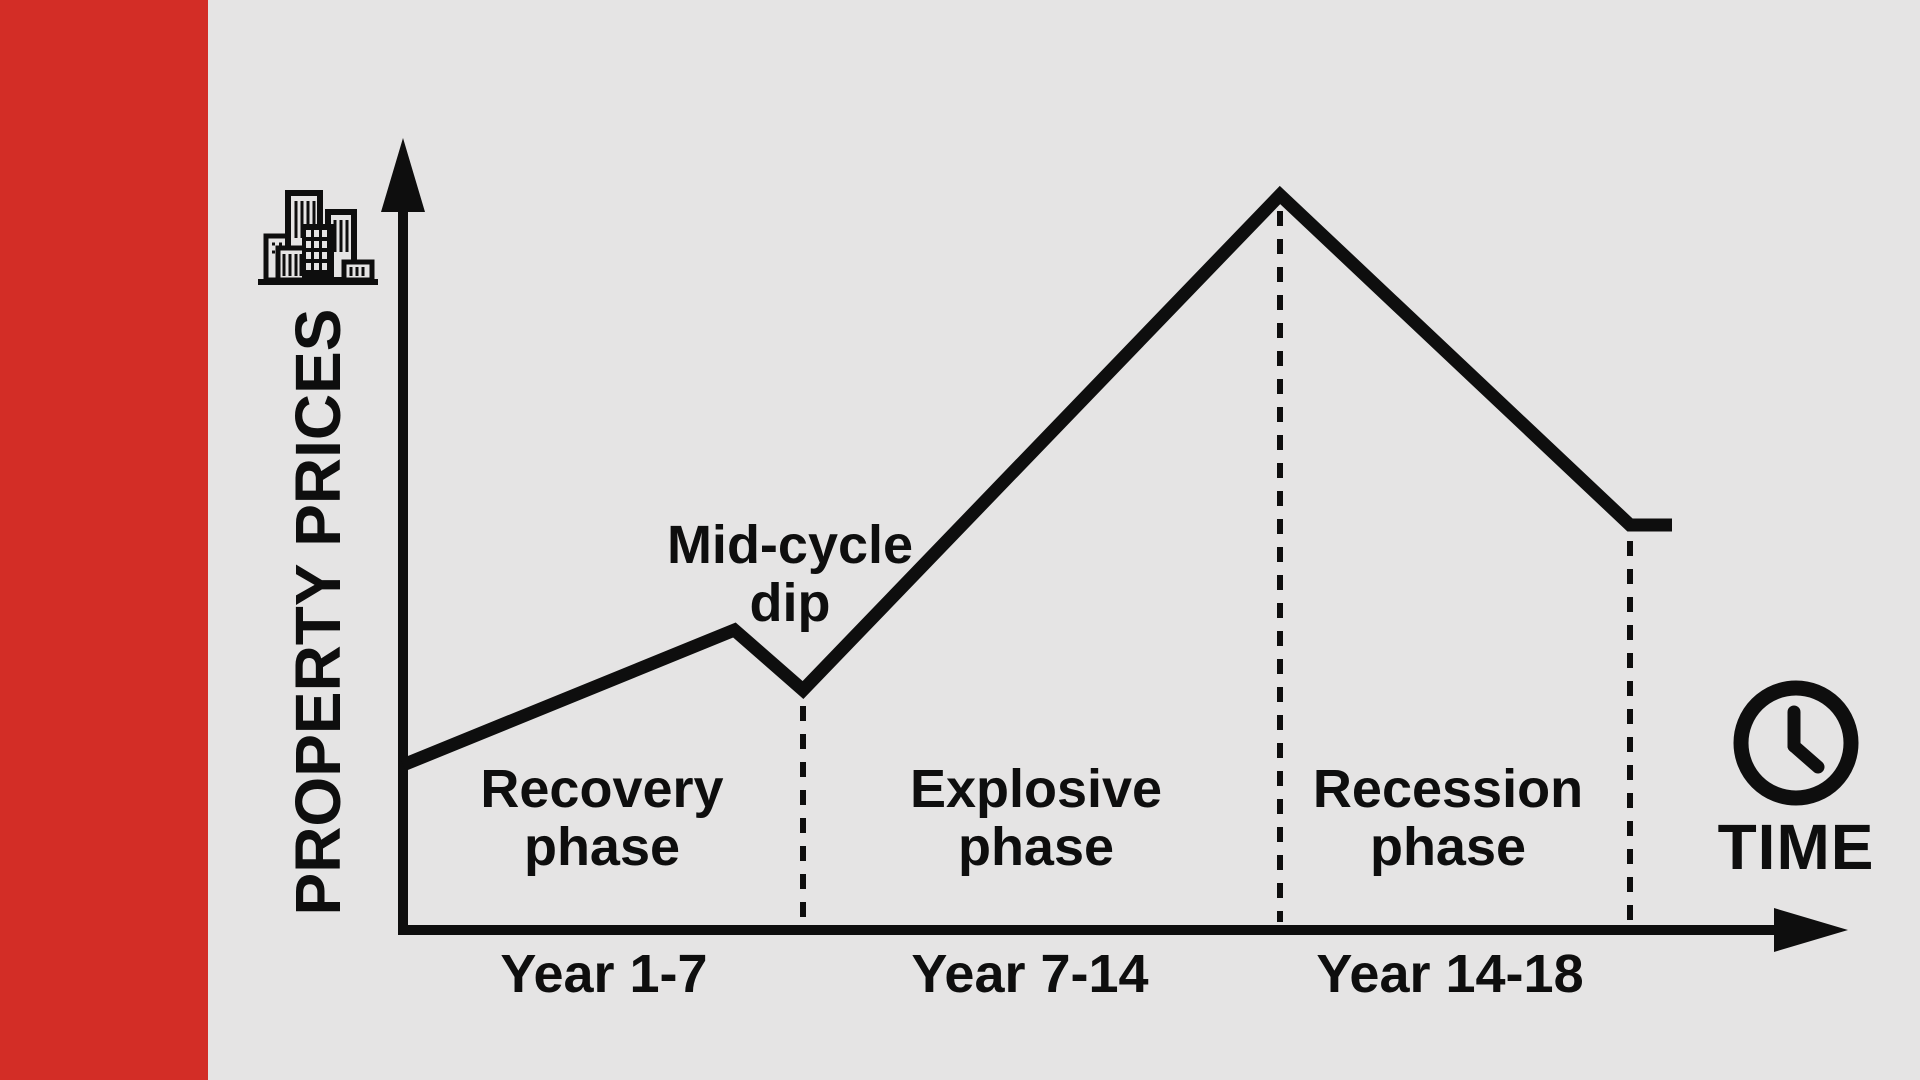 This screenshot has height=1080, width=1920. Describe the element at coordinates (403, 175) in the screenshot. I see `y-axis-arrowhead` at that location.